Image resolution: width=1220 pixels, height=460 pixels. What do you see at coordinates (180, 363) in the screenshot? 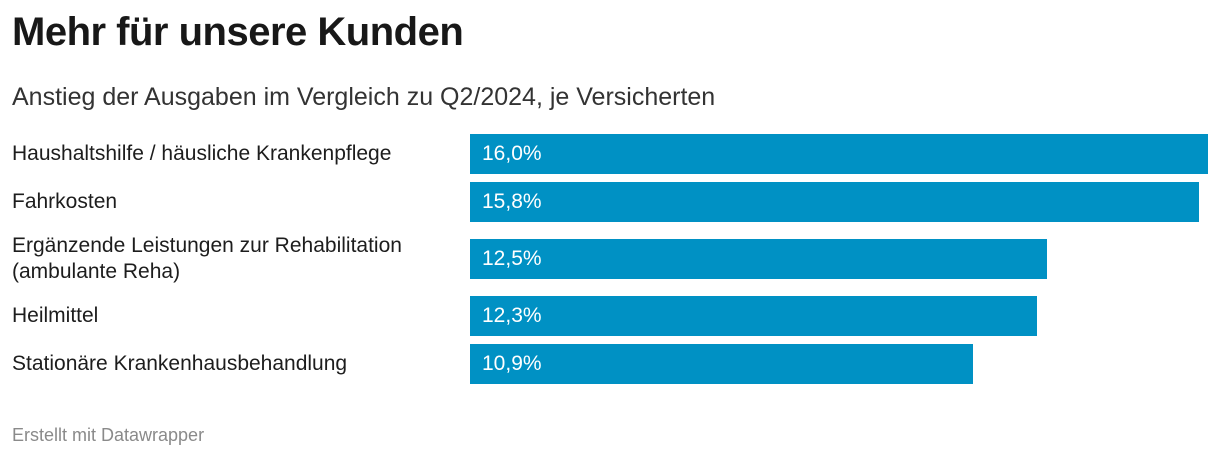
I see `category-label: Stationäre Krankenhausbehandlung` at bounding box center [180, 363].